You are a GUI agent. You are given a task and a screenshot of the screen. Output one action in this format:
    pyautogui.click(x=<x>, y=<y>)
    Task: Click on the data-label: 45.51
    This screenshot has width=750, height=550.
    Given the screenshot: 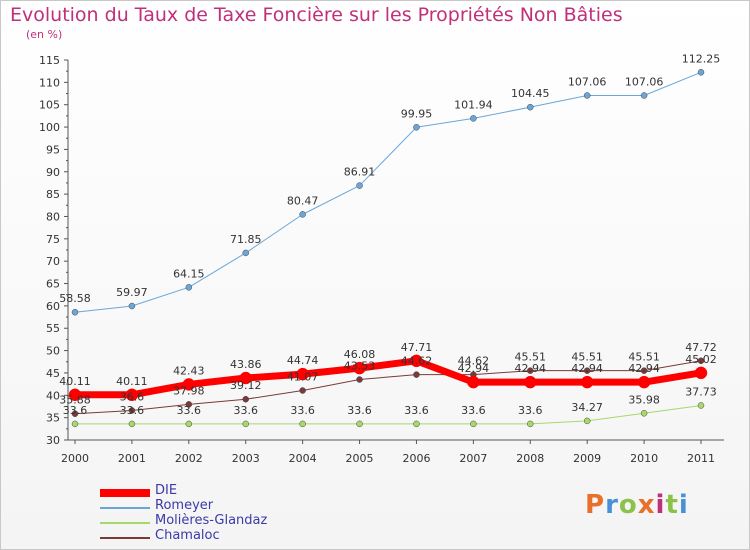 What is the action you would take?
    pyautogui.click(x=531, y=357)
    